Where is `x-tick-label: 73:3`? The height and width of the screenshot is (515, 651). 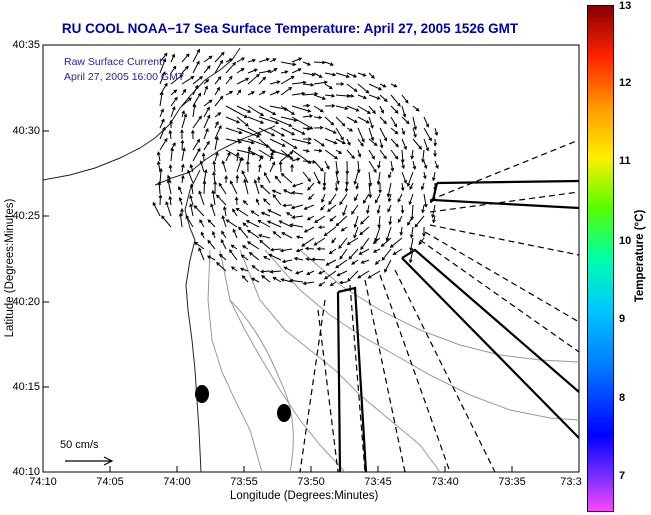
x-tick-label: 73:3 is located at coordinates (571, 482).